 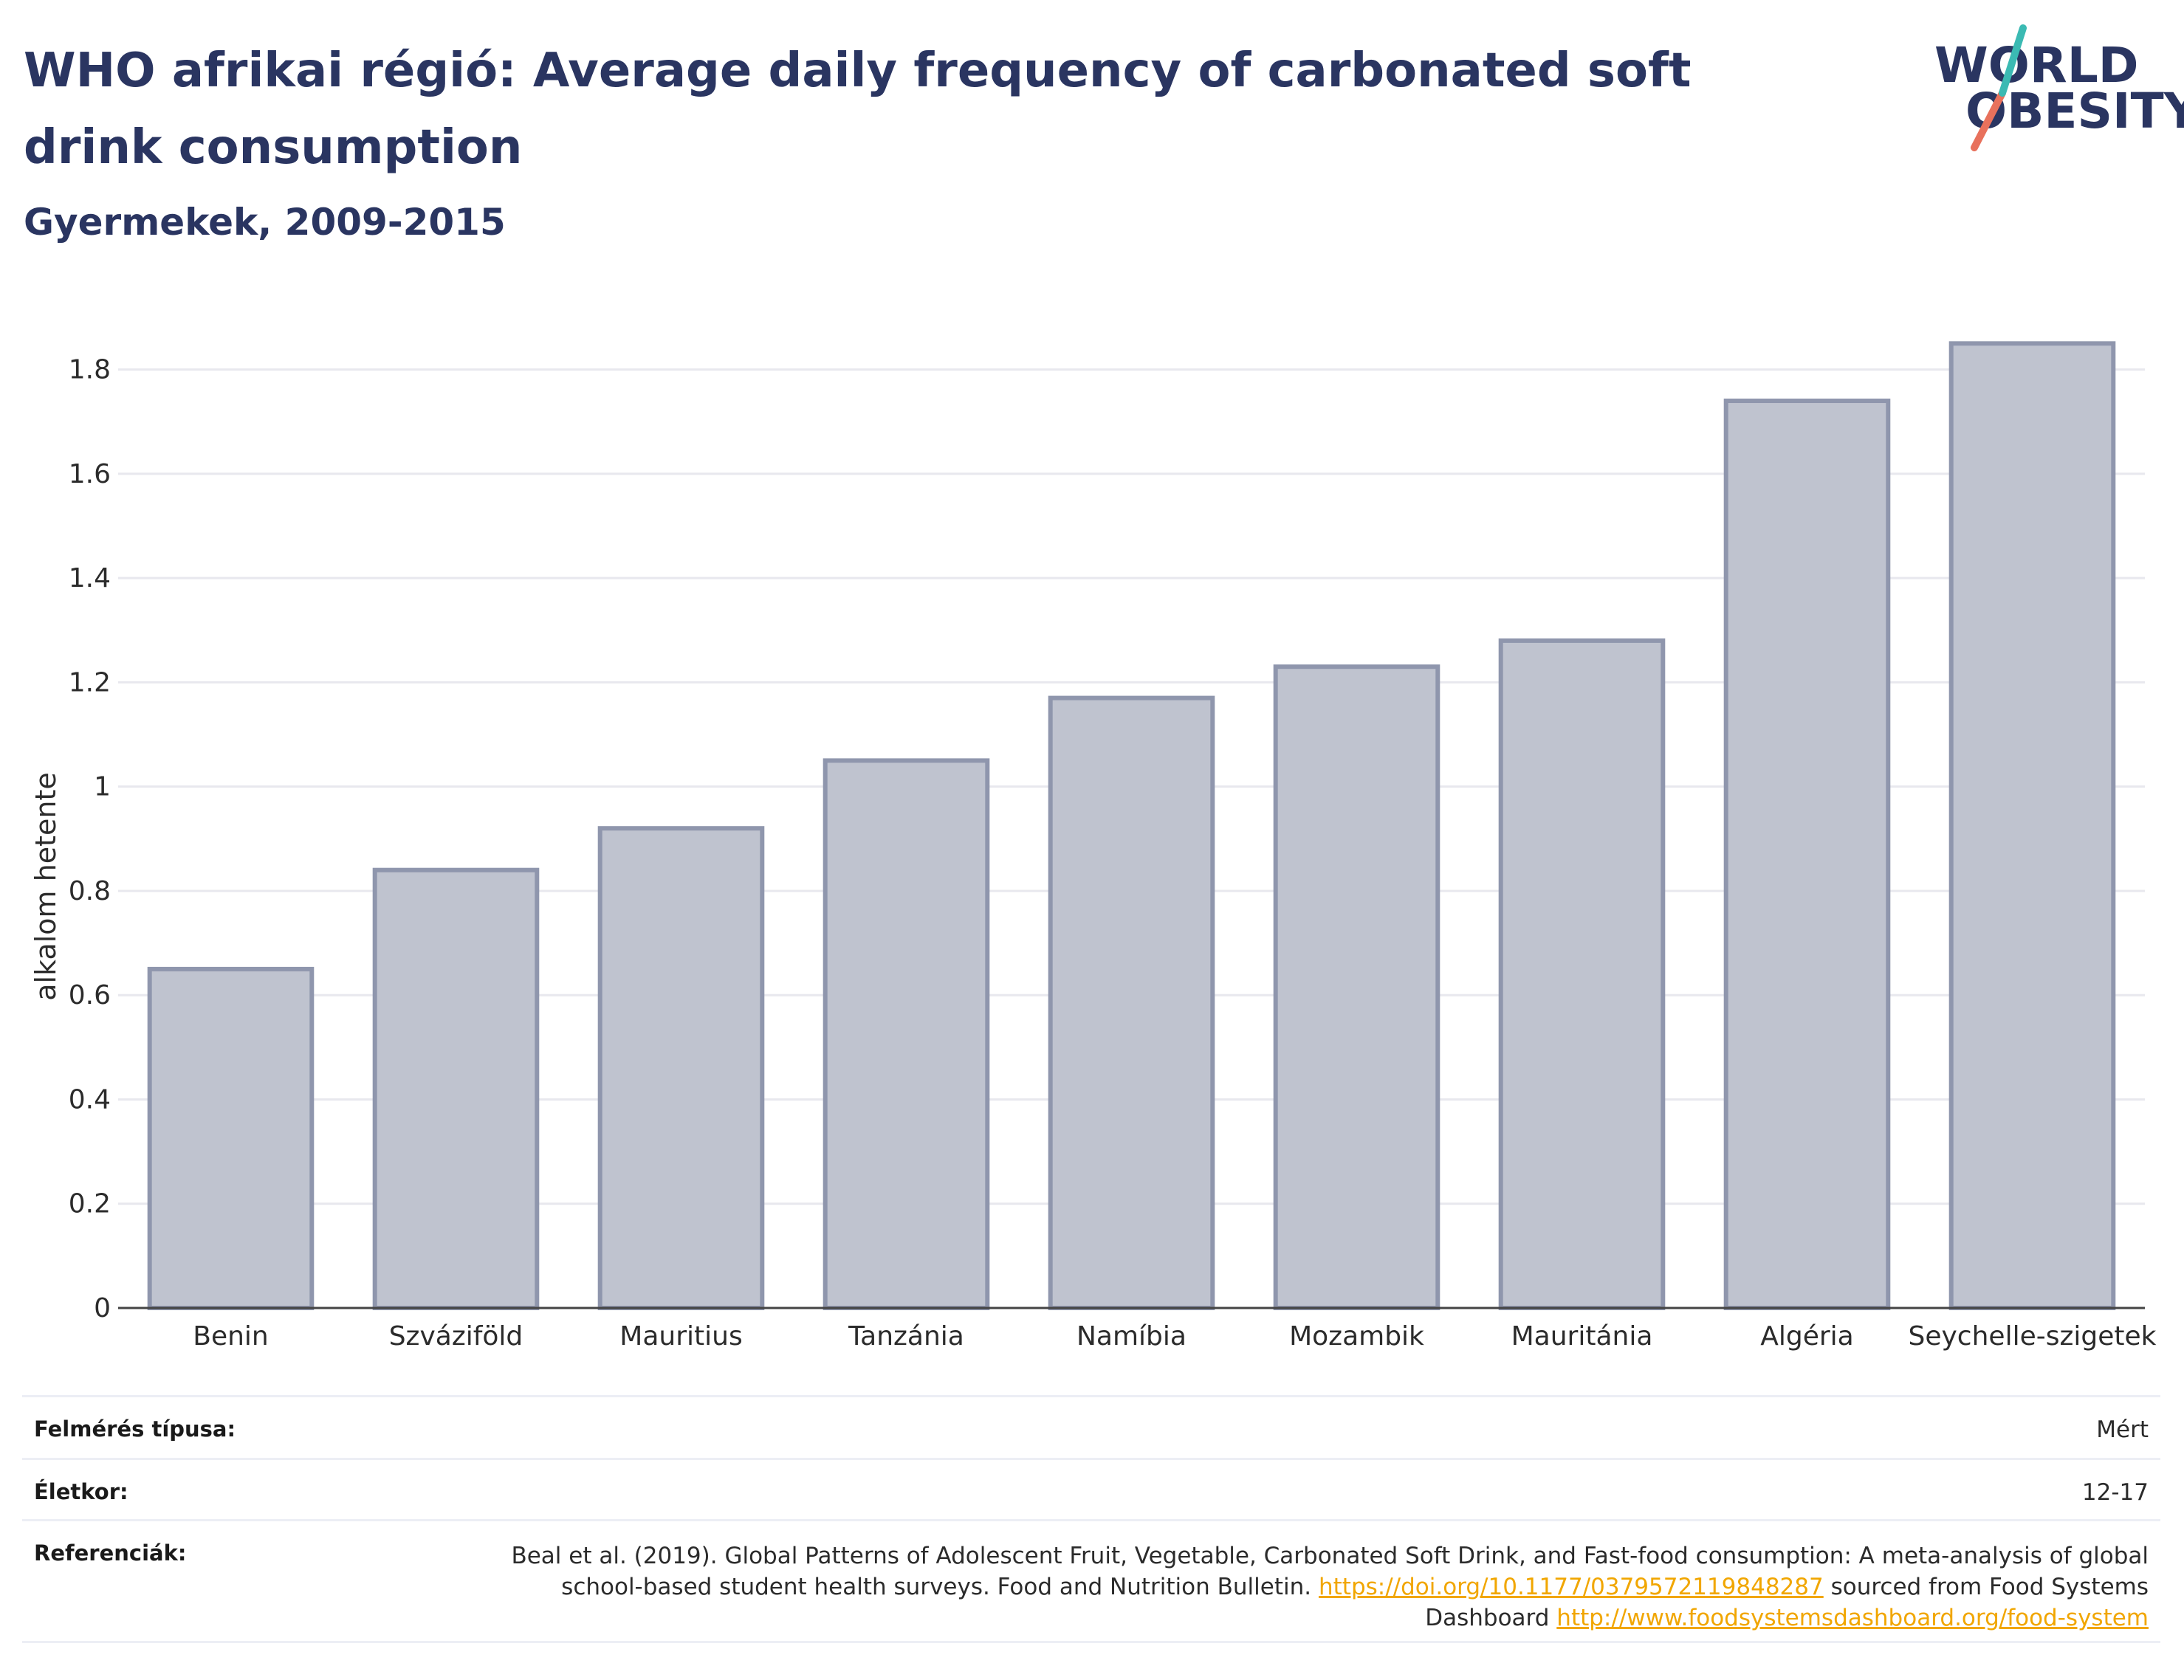 I want to click on doi-link: https://doi.org/10.1177/0379572119848287, so click(x=1571, y=1587).